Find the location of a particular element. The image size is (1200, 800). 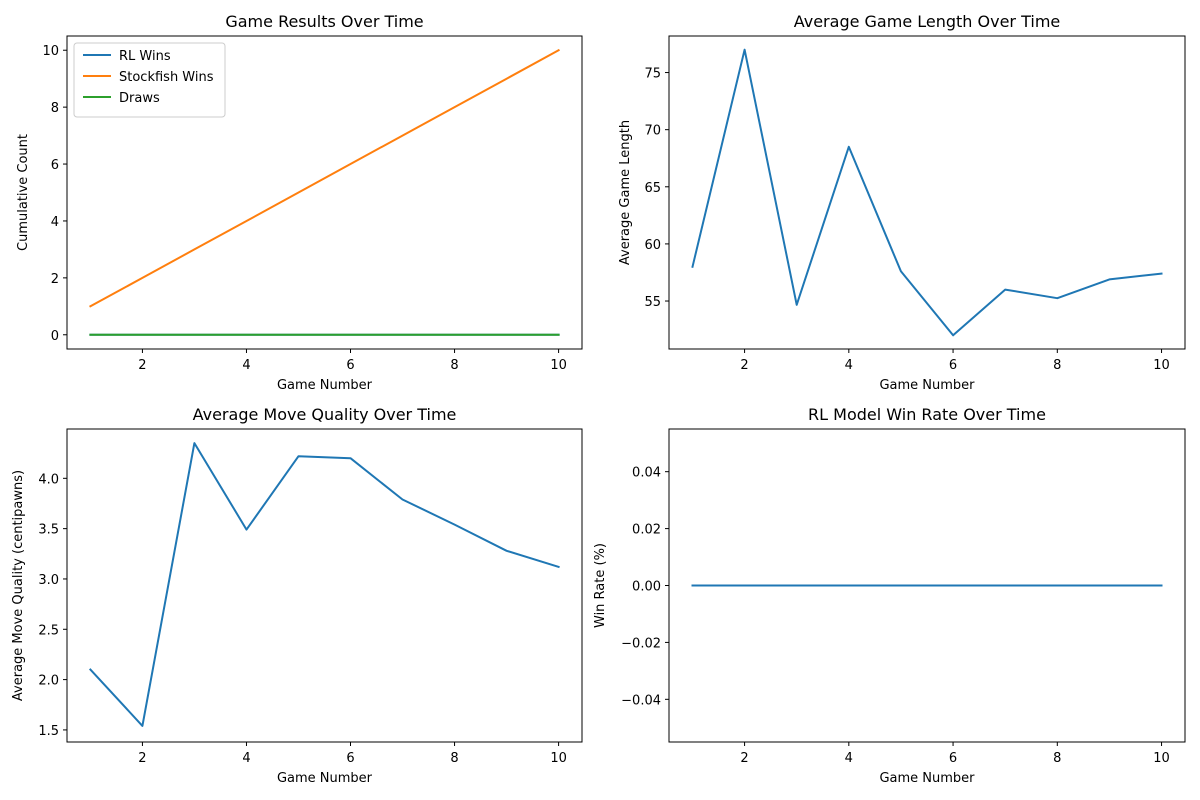

legend: RL Wins Stockfish Wins Draws is located at coordinates (149, 80).